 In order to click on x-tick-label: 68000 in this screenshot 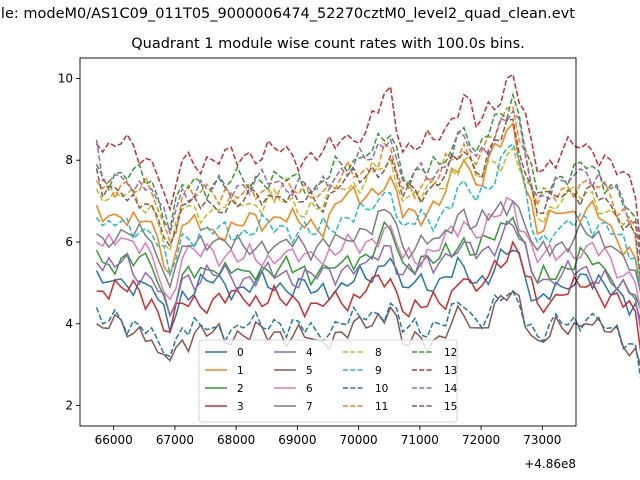, I will do `click(236, 440)`.